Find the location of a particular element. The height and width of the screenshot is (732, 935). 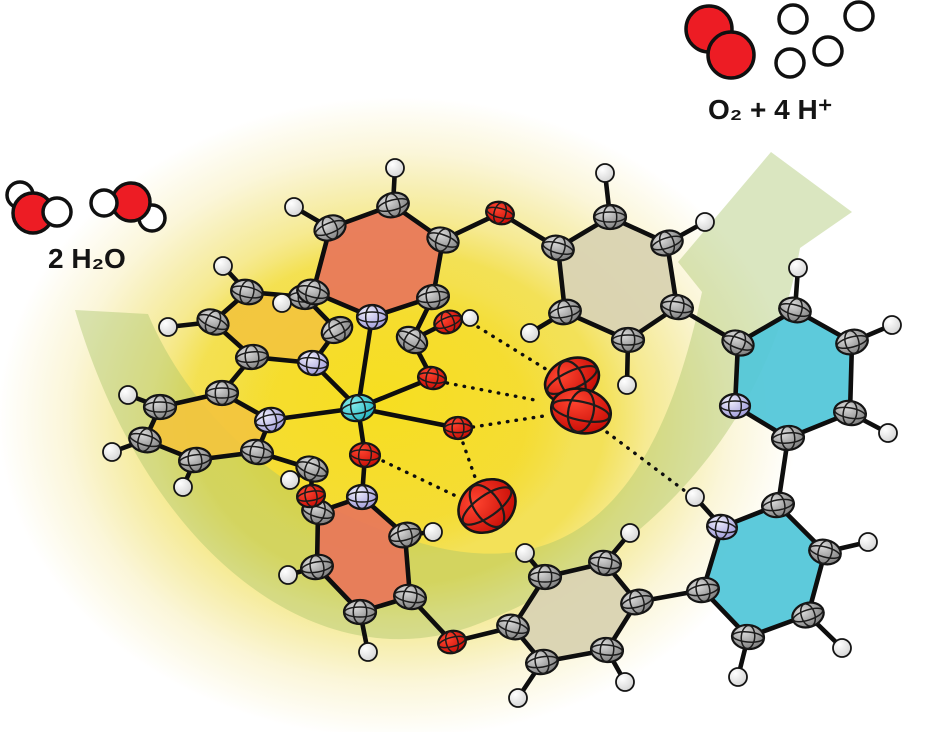

reactant-label: 2 H₂O is located at coordinates (87, 258).